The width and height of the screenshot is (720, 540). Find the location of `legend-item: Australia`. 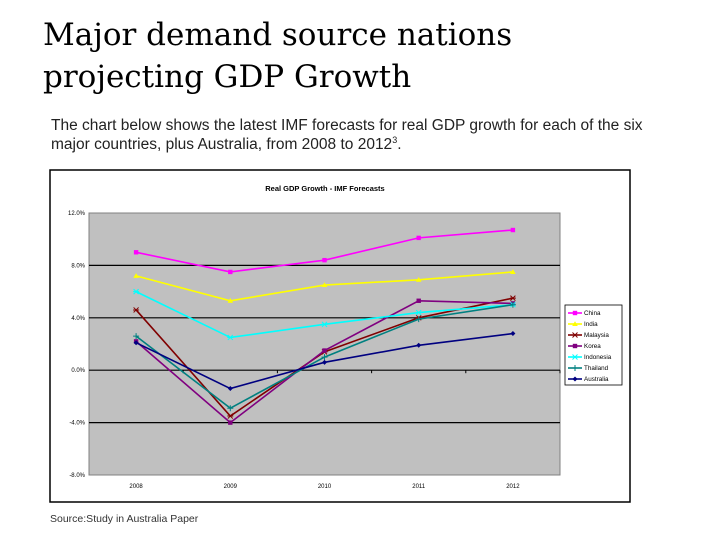

legend-item: Australia is located at coordinates (588, 379).